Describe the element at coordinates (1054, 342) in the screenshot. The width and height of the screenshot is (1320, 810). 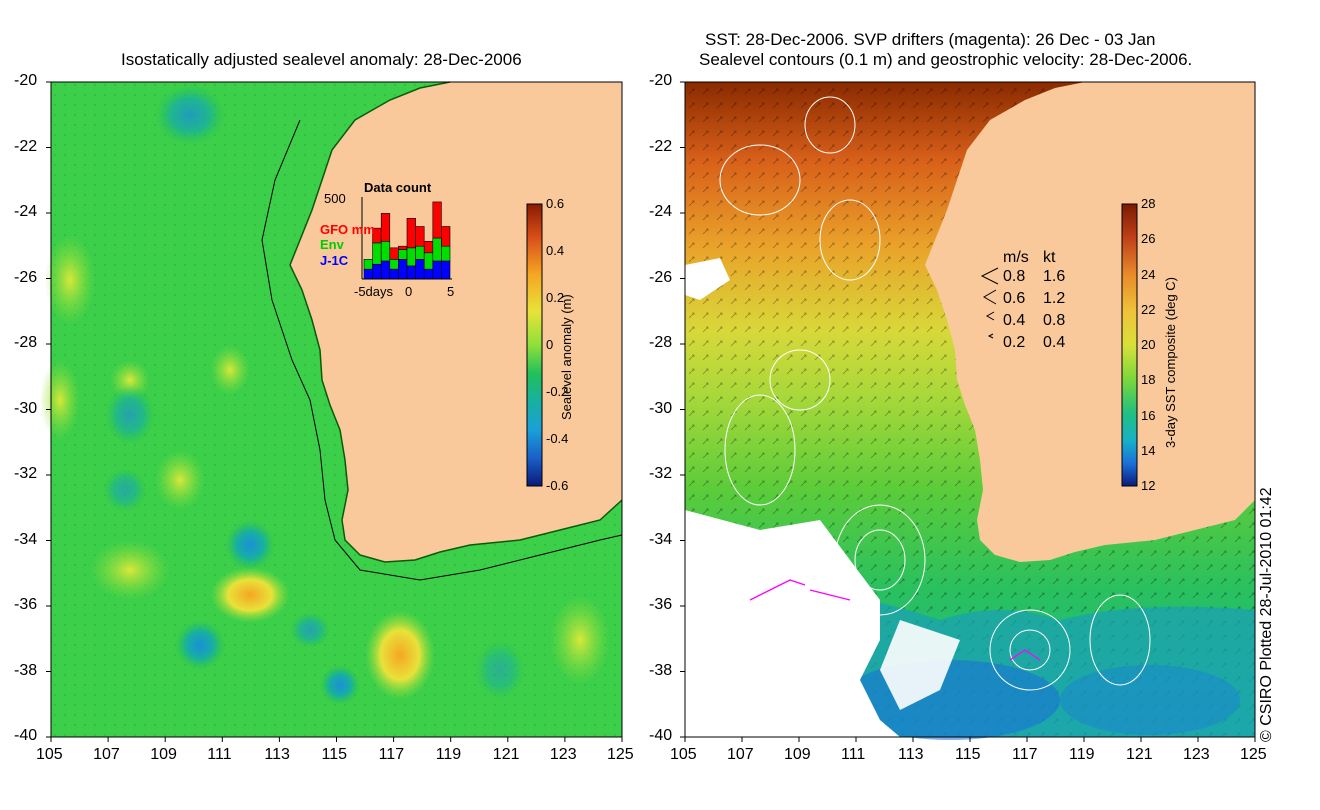
I see `velocity-legend-kt: 0.4` at that location.